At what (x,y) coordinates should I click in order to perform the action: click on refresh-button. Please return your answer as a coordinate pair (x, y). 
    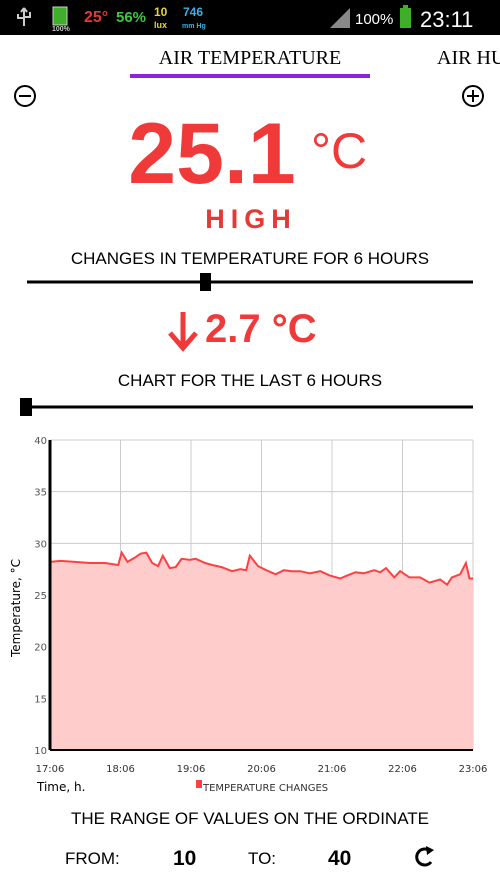
    Looking at the image, I should click on (424, 856).